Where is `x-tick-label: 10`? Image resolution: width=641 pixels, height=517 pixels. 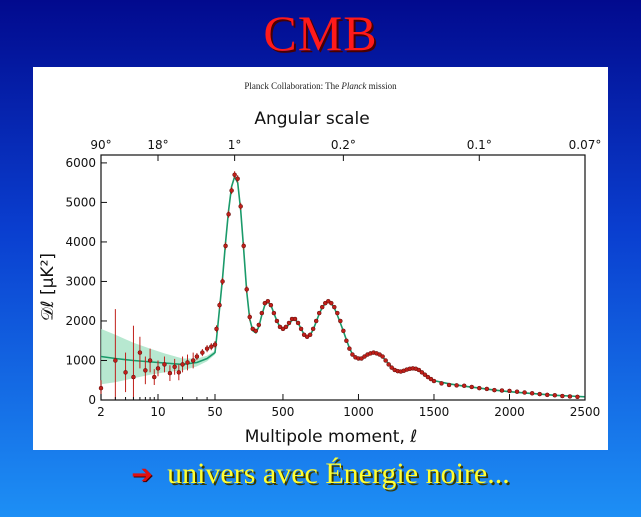
x-tick-label: 10 is located at coordinates (157, 412).